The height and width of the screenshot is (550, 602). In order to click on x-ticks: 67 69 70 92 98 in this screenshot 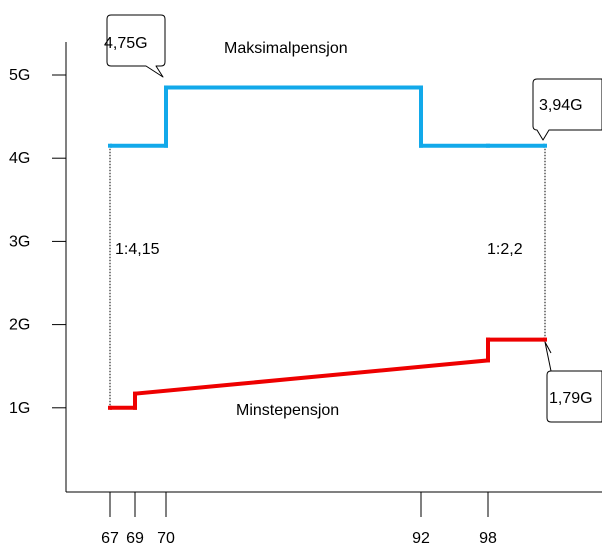, I will do `click(299, 519)`.